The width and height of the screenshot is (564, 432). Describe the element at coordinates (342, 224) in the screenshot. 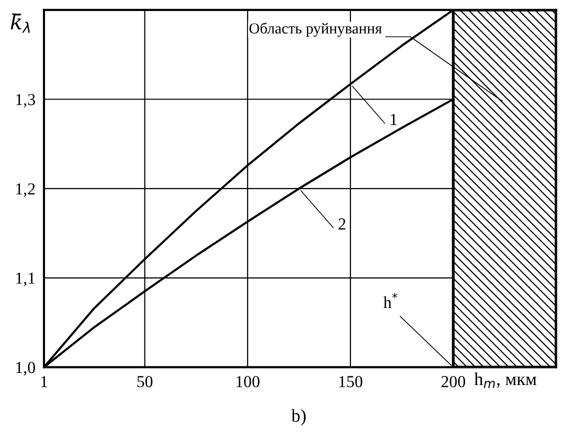

I see `annotation: 2` at that location.